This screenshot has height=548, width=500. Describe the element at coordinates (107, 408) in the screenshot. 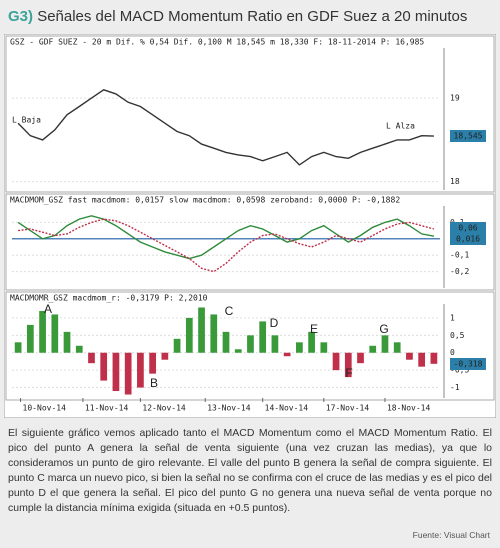

I see `x-tick-label: 11-Nov-14` at that location.